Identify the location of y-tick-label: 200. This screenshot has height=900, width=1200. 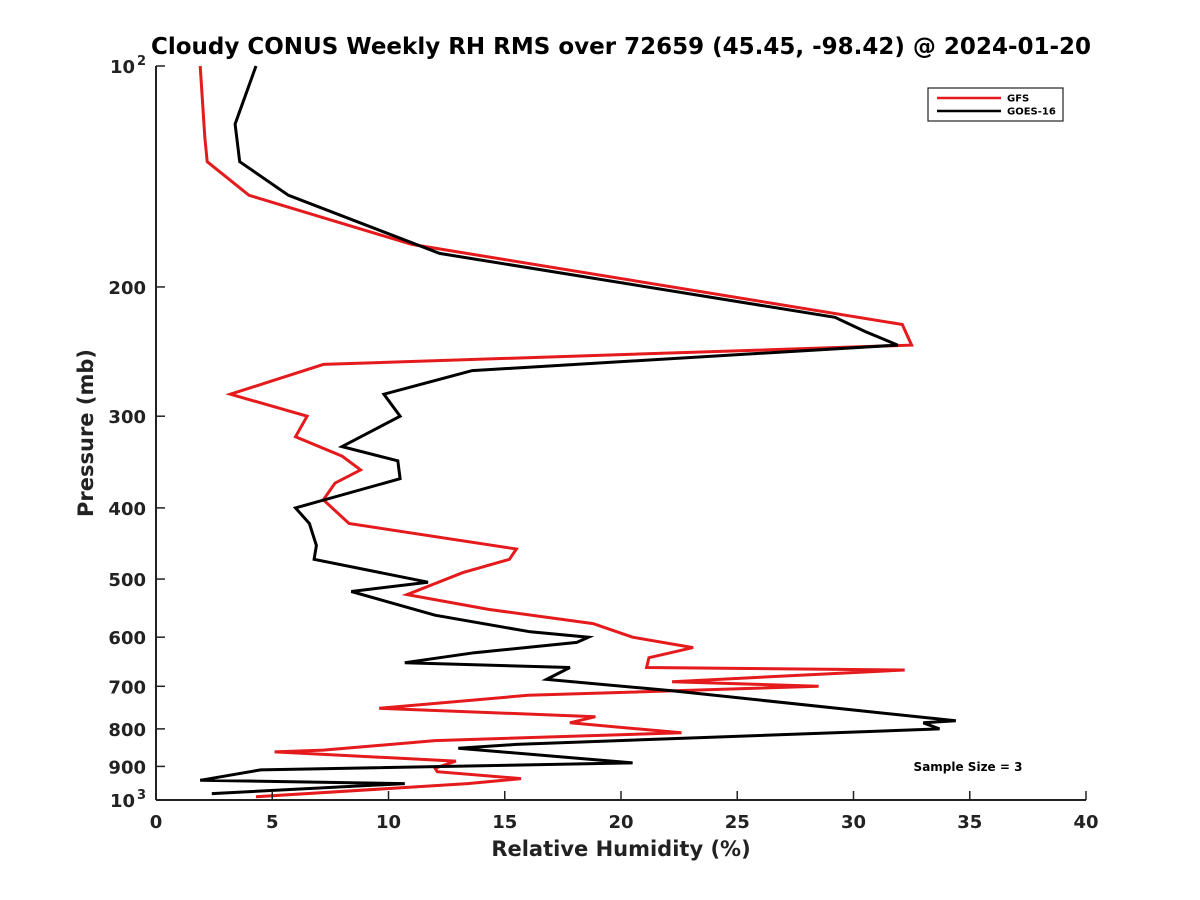
(127, 288).